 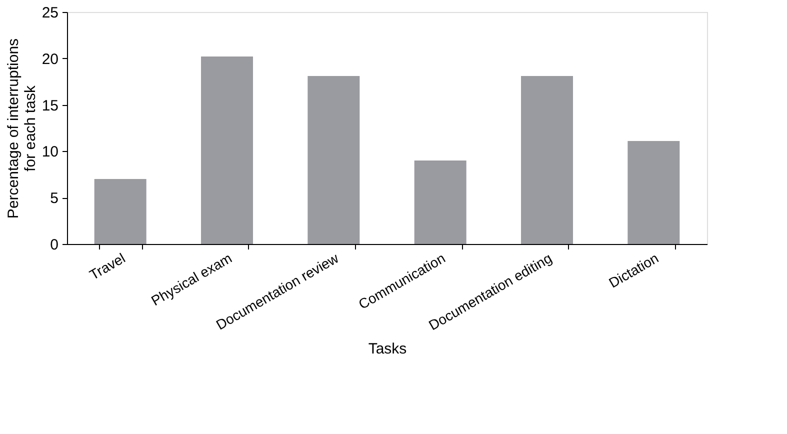 I want to click on y-tick-label: 20, so click(x=50, y=59).